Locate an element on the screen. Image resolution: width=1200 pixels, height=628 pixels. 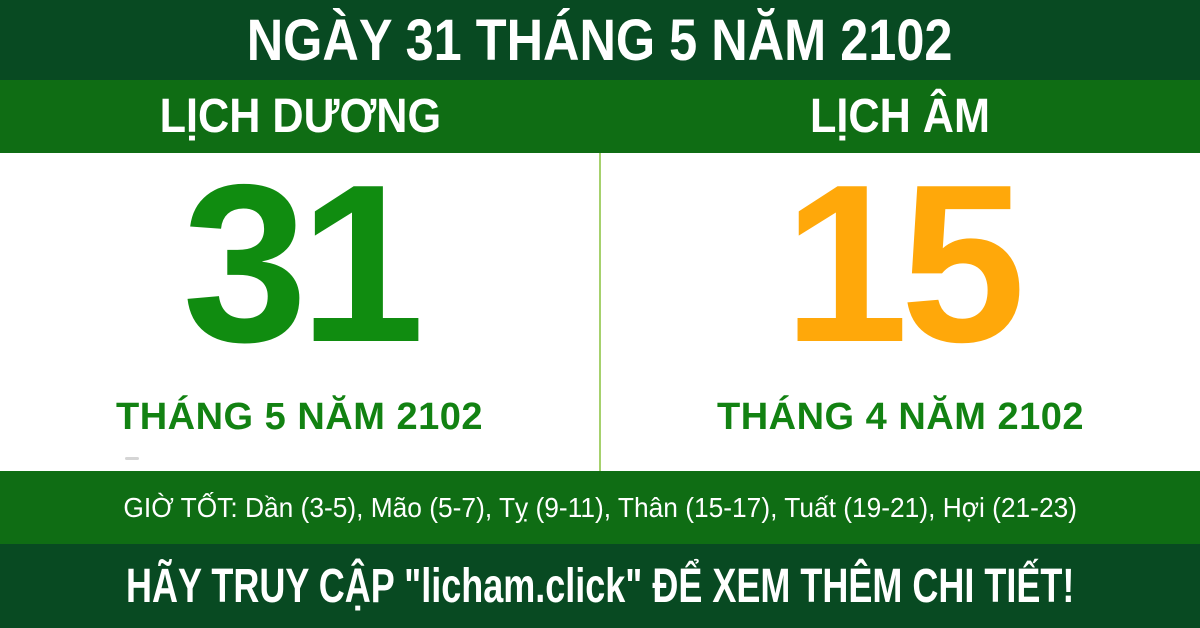
lunar-day-number: 15 is located at coordinates (904, 263).